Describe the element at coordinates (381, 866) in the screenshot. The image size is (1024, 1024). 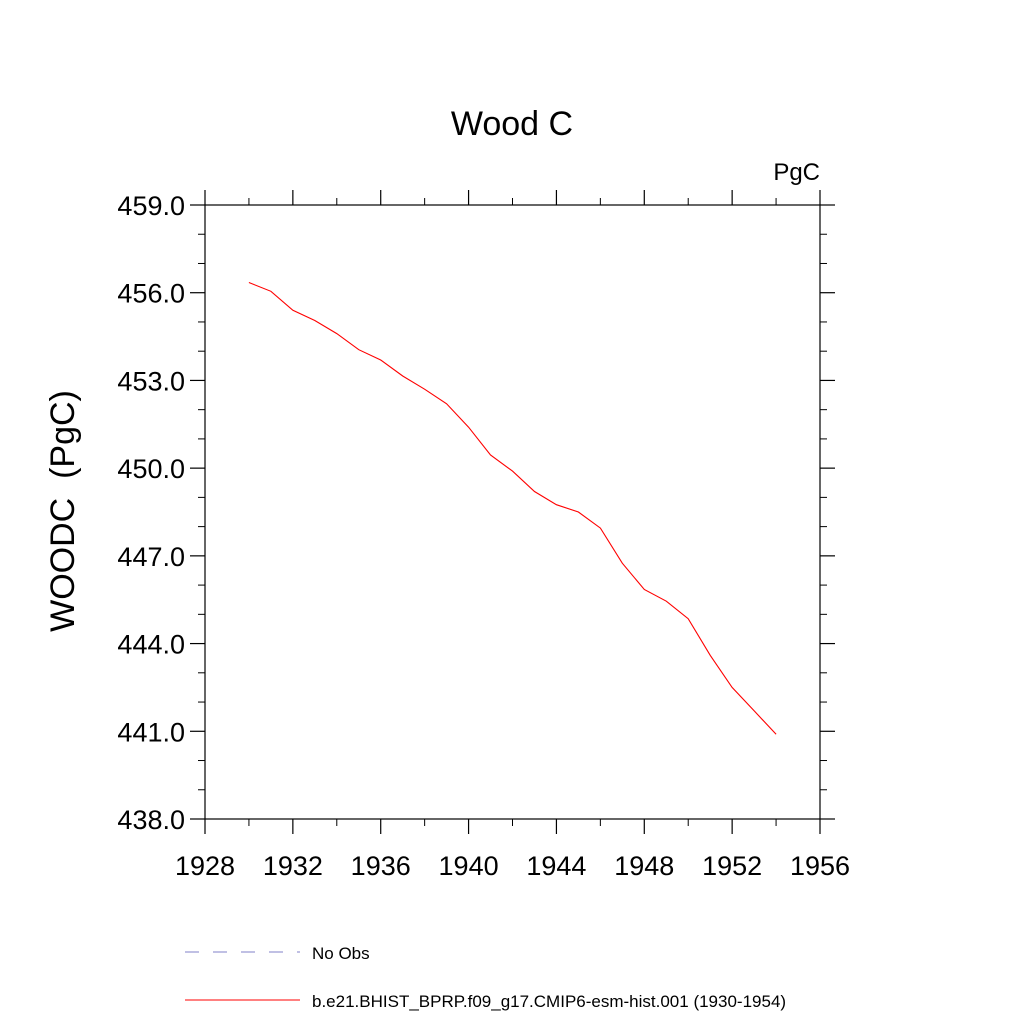
I see `x-tick-label: 1936` at that location.